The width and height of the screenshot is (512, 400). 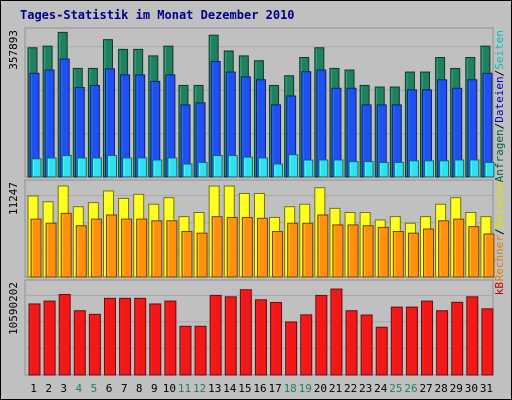 What do you see at coordinates (214, 388) in the screenshot?
I see `x-tick-label-13: 13` at bounding box center [214, 388].